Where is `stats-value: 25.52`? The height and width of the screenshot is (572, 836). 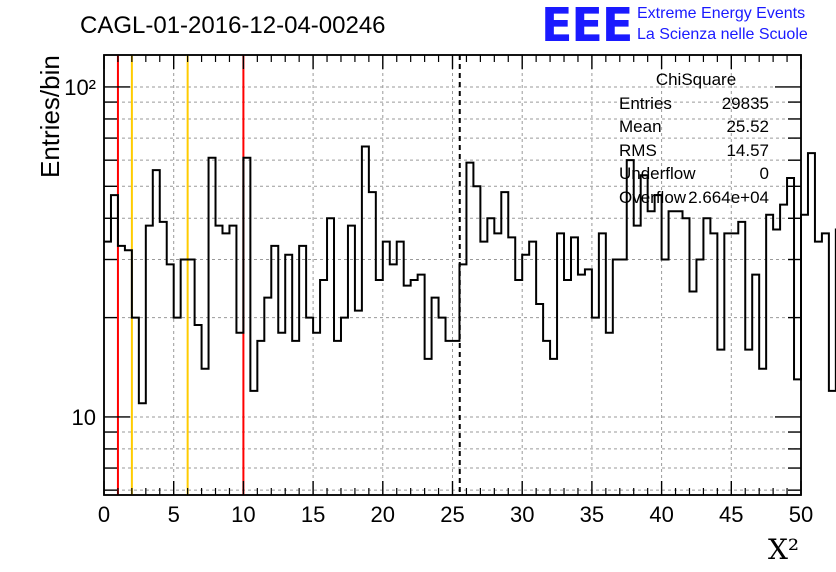
stats-value: 25.52 is located at coordinates (747, 126).